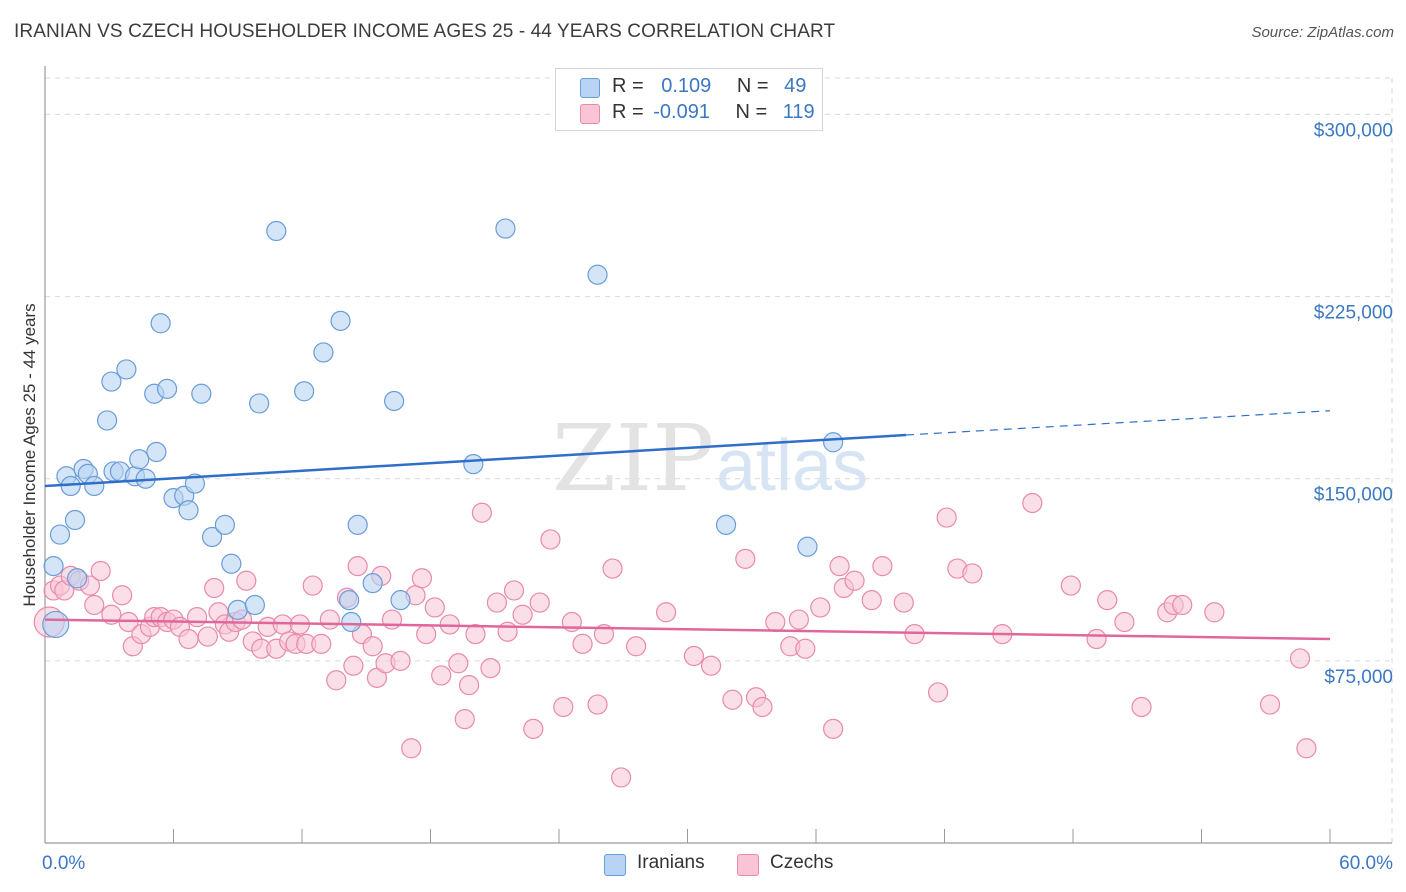 The height and width of the screenshot is (892, 1406). What do you see at coordinates (1358, 677) in the screenshot?
I see `y-tick-label: $75,000` at bounding box center [1358, 677].